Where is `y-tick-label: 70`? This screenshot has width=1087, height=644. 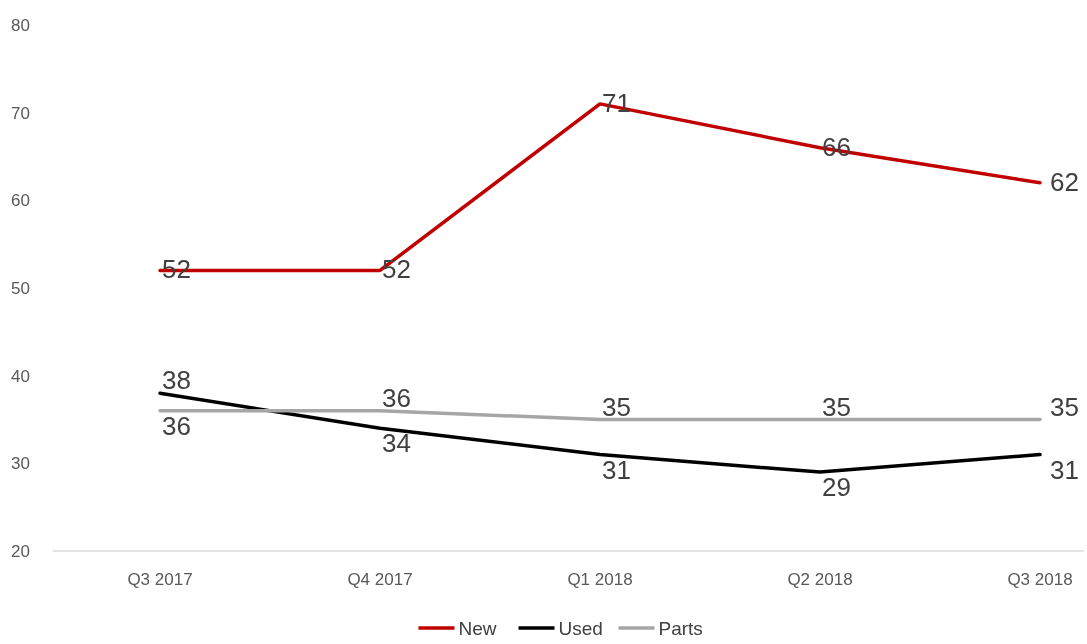
y-tick-label: 70 is located at coordinates (20, 113).